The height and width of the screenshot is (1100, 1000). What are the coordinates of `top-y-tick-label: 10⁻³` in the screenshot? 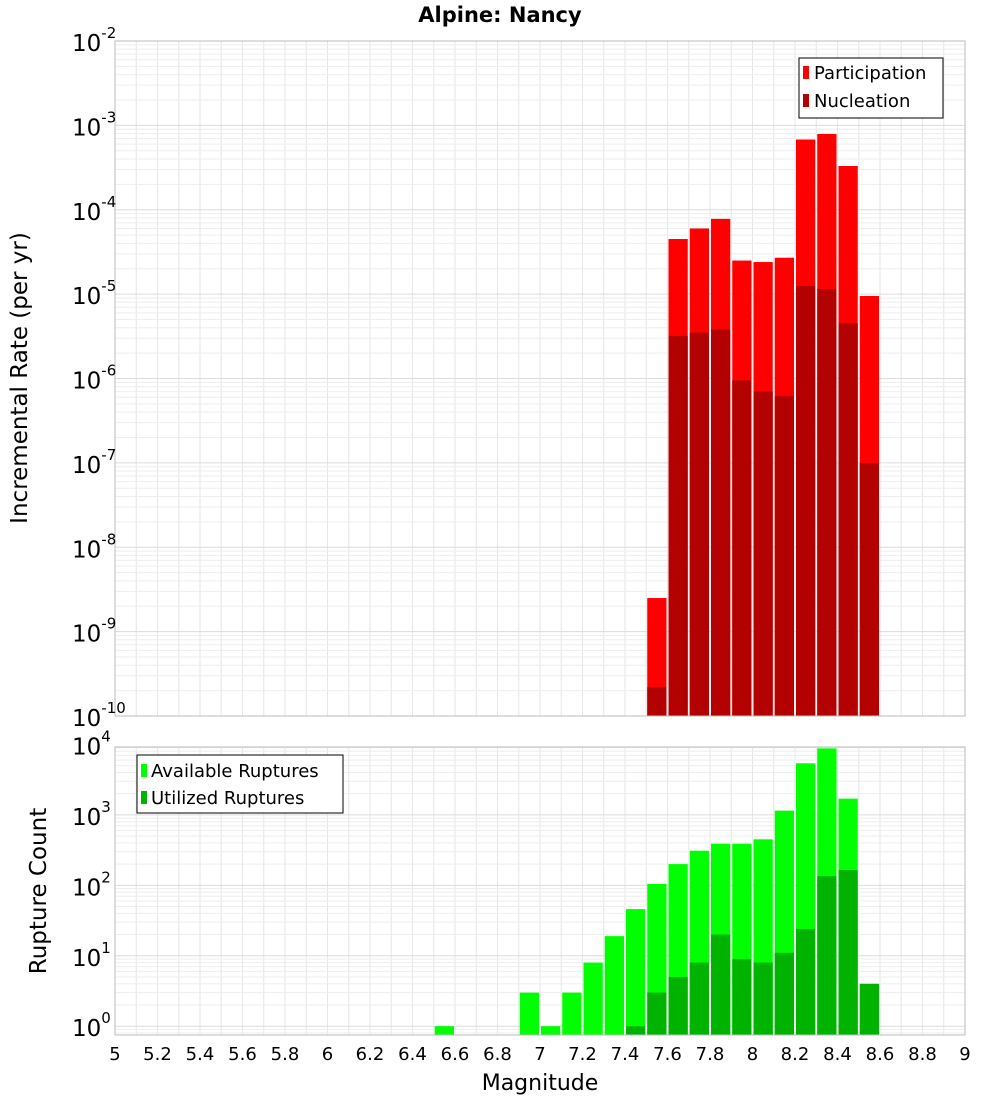 It's located at (94, 124).